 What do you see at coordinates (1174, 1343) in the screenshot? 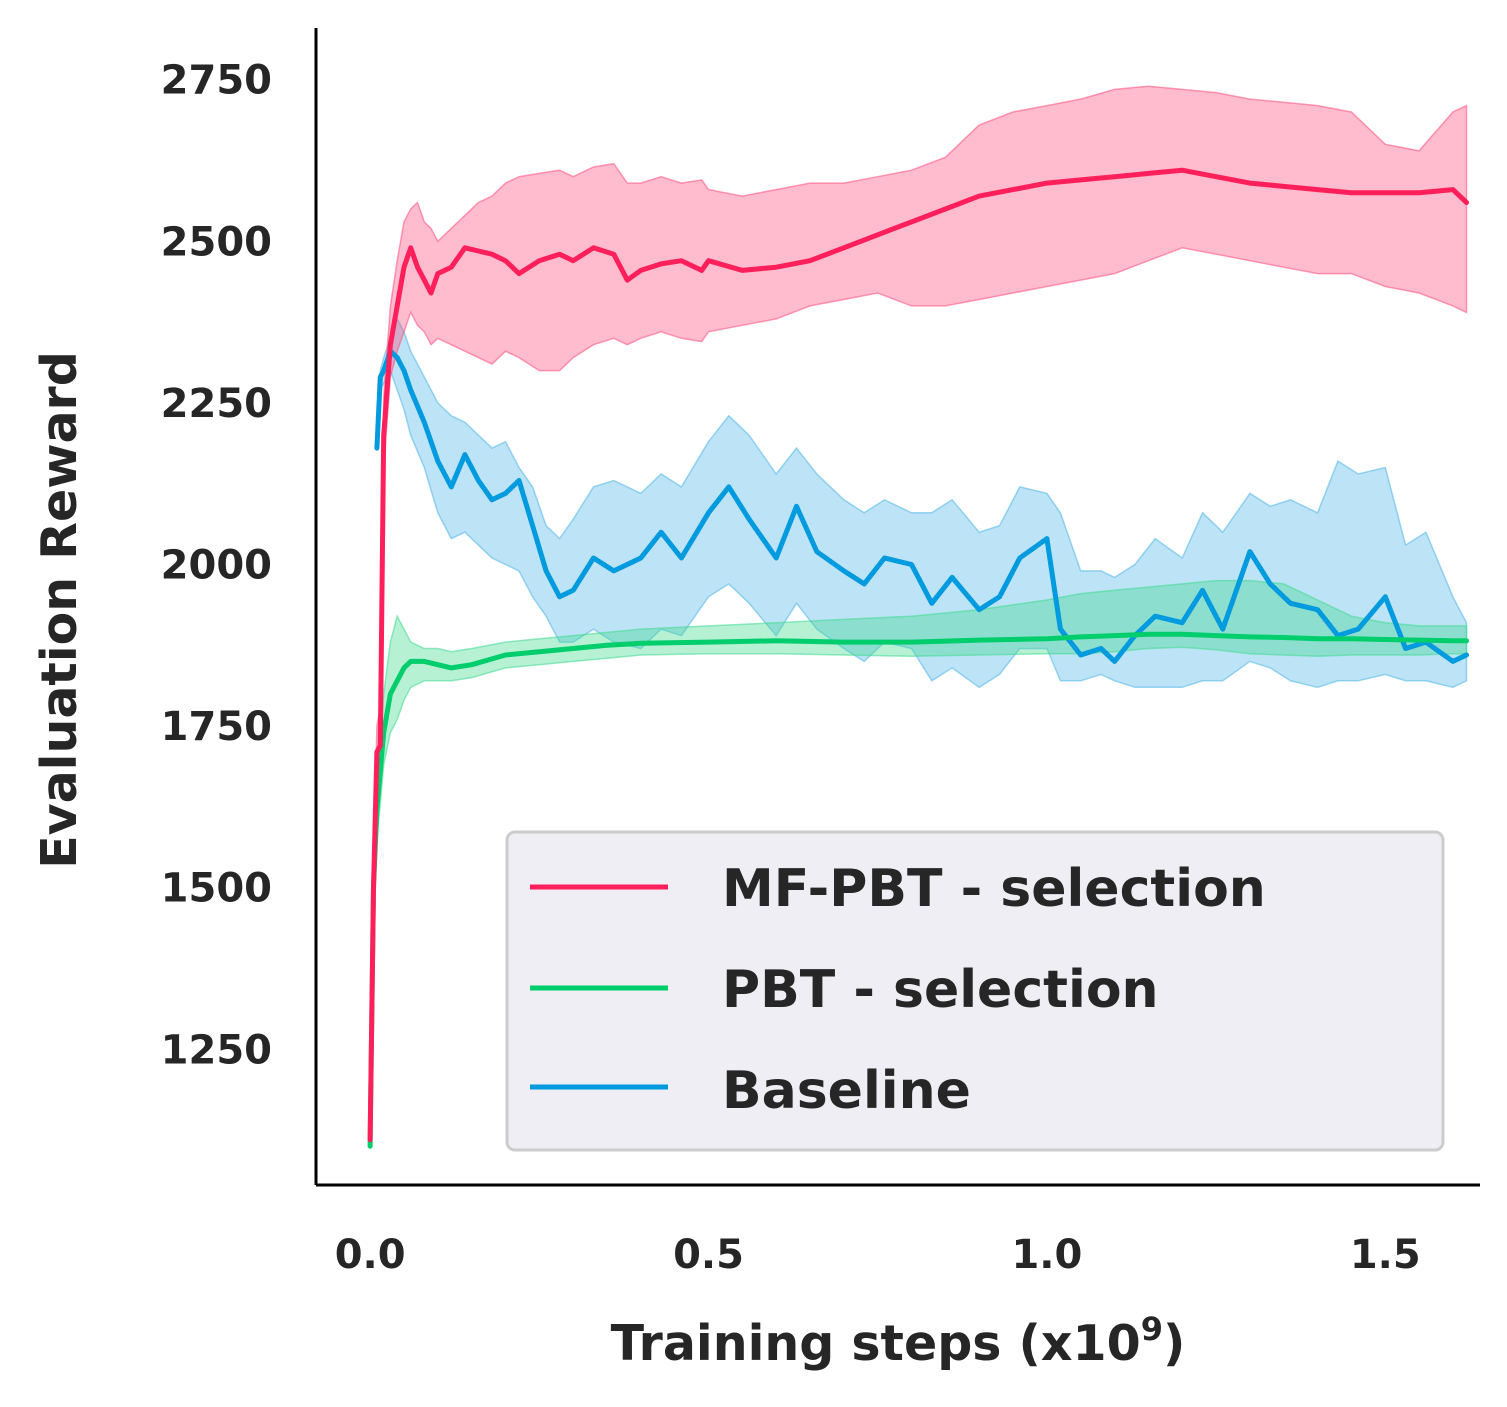
I see `x-axis-label-suffix: )` at bounding box center [1174, 1343].